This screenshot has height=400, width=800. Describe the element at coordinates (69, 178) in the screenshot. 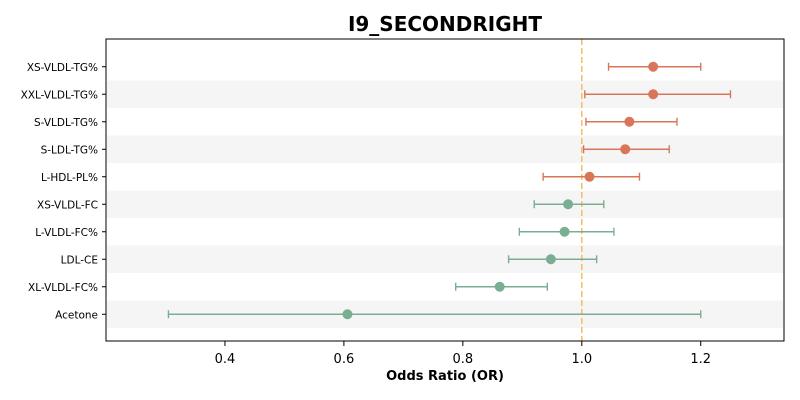

I see `y-tick-label: L-HDL-PL%` at that location.